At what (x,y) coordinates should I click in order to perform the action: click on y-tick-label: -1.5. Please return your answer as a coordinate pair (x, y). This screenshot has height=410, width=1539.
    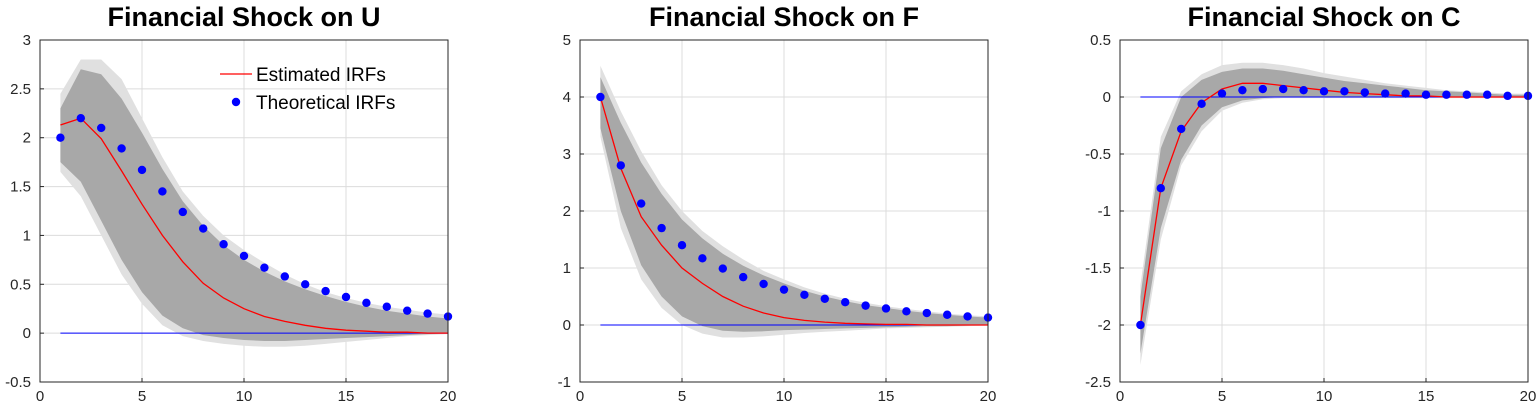
    Looking at the image, I should click on (1098, 268).